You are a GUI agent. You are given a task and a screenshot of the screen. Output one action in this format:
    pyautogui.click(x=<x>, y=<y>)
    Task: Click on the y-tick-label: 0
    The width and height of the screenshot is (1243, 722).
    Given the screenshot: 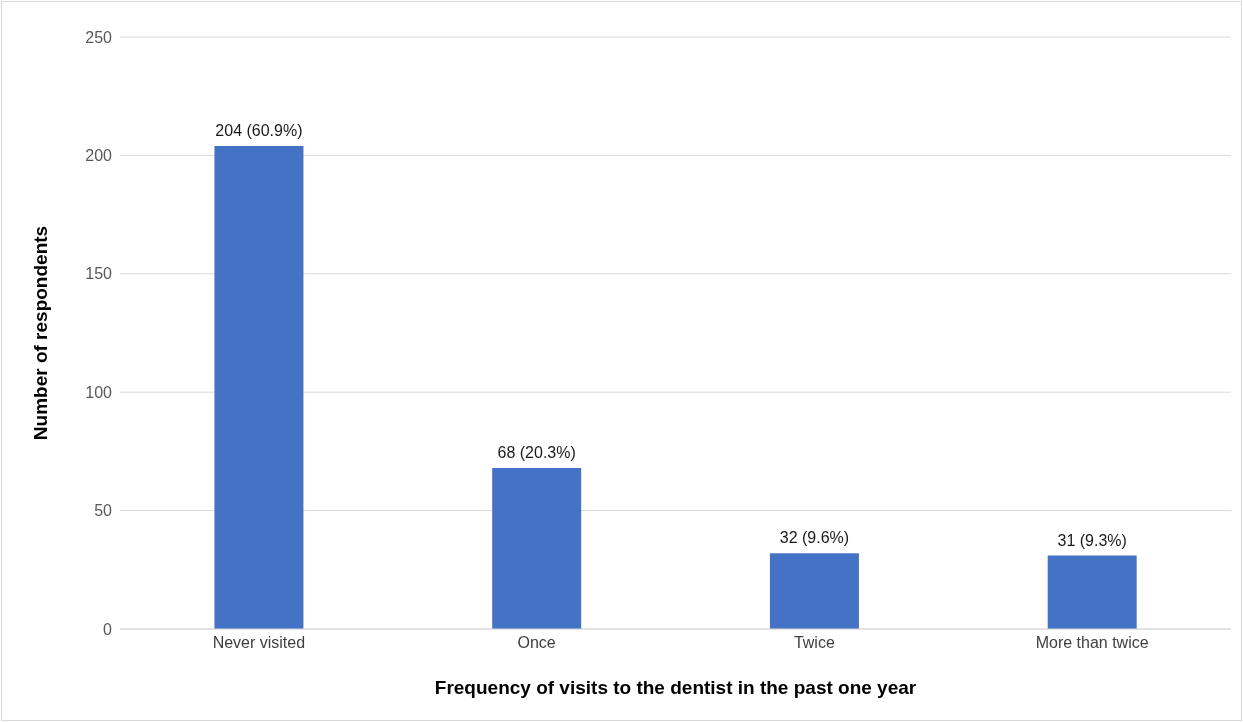 What is the action you would take?
    pyautogui.click(x=108, y=629)
    